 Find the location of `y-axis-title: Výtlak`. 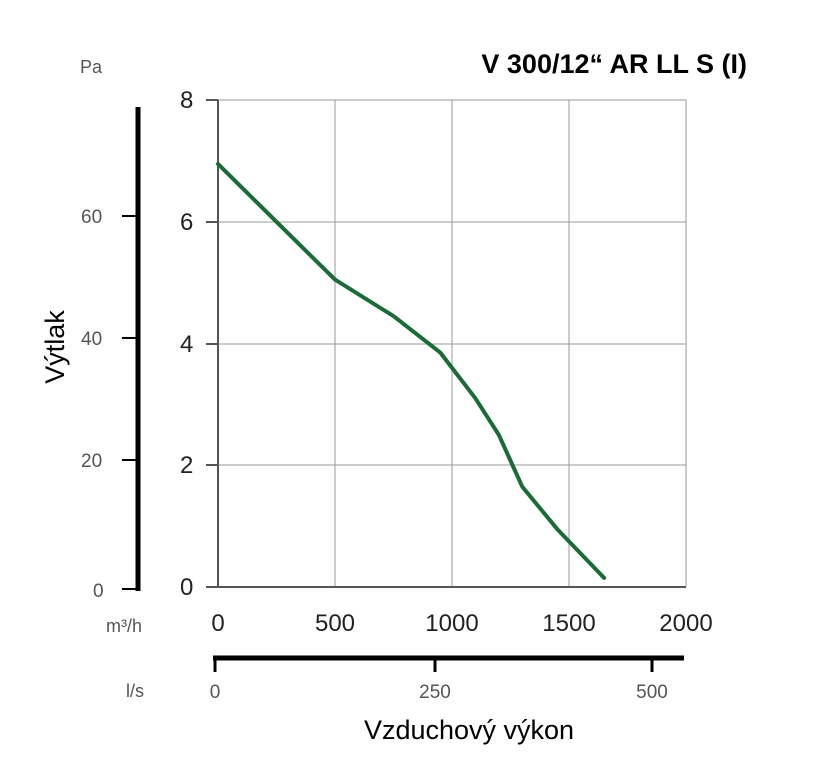

y-axis-title: Výtlak is located at coordinates (55, 347).